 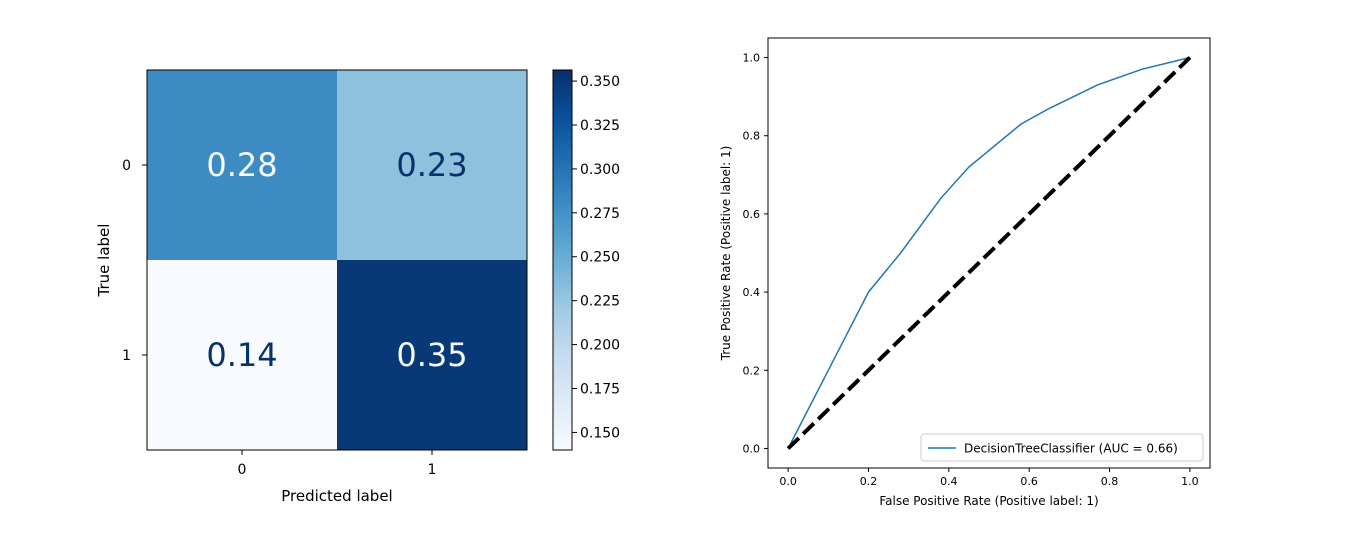 I want to click on colorbar-tick-label: 0.200, so click(x=600, y=346).